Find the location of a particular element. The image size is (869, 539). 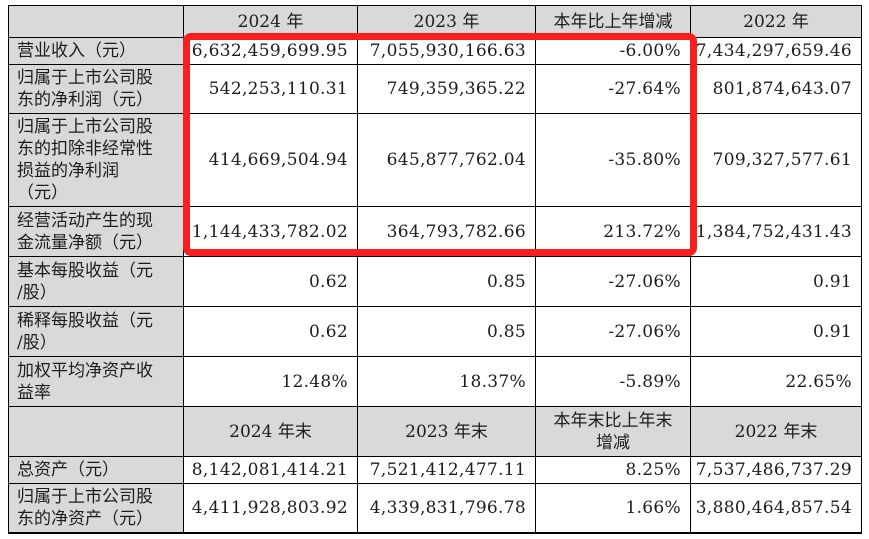

row-weighted-avg-roe: 加权平均净资产收 益率 12.48% 18.37% -5.89% 22.65% is located at coordinates (435, 381).